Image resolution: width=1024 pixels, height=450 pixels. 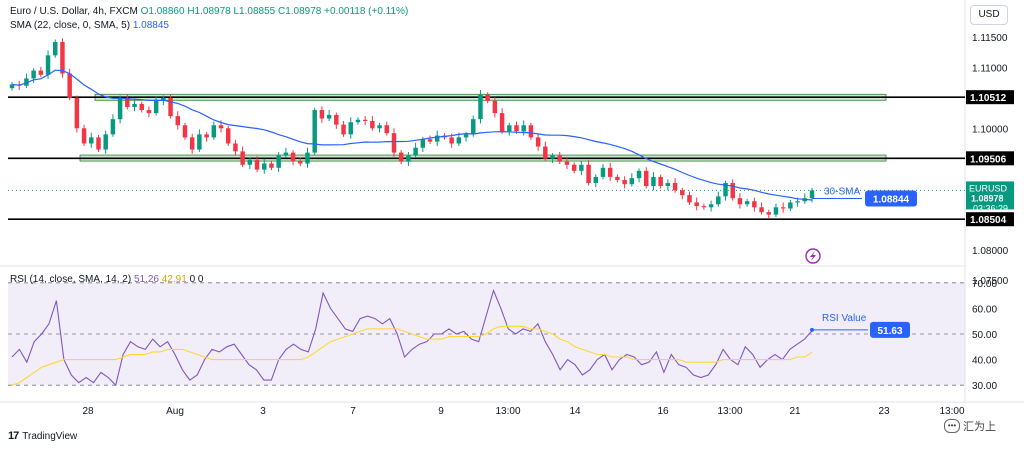 What do you see at coordinates (412, 355) in the screenshot?
I see `rsi-ma-line` at bounding box center [412, 355].